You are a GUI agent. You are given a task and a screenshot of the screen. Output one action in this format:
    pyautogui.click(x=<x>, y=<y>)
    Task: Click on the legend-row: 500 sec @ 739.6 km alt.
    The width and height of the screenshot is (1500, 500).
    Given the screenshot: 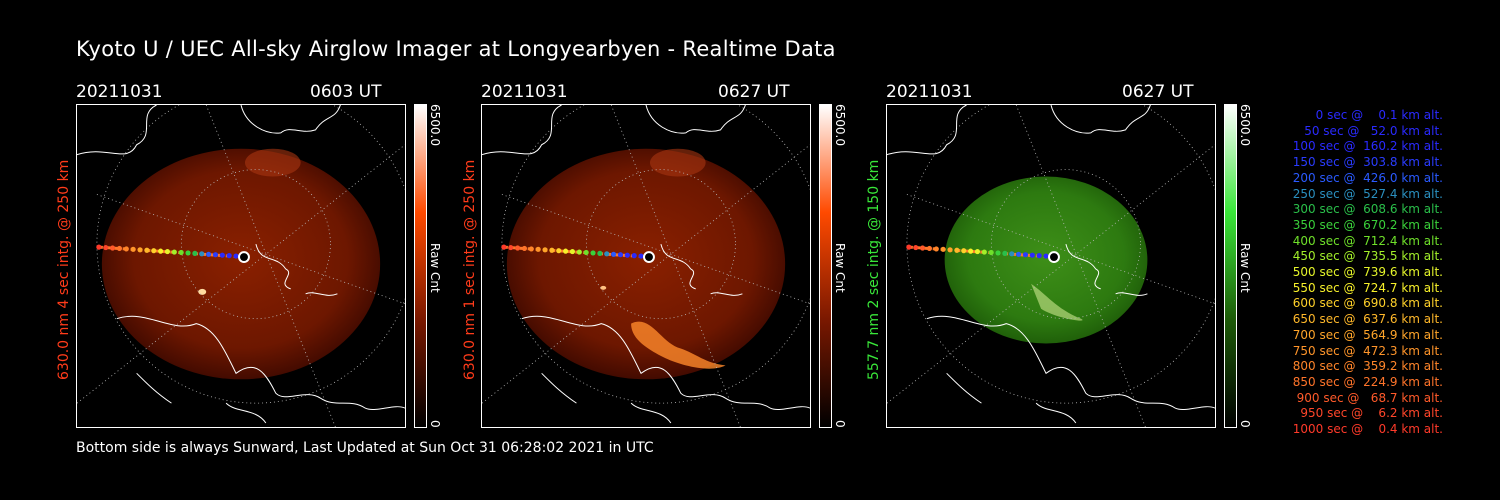 What is the action you would take?
    pyautogui.click(x=1367, y=272)
    